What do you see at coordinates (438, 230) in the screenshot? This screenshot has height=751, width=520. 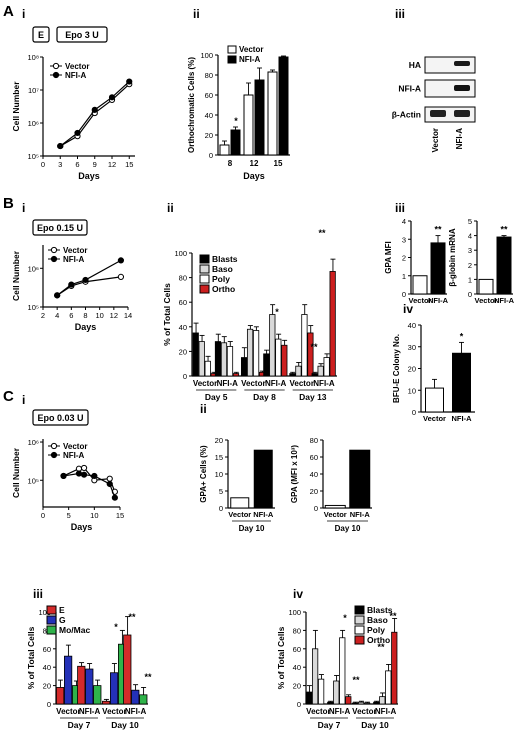 I see `Biii_a-sig: **` at bounding box center [438, 230].